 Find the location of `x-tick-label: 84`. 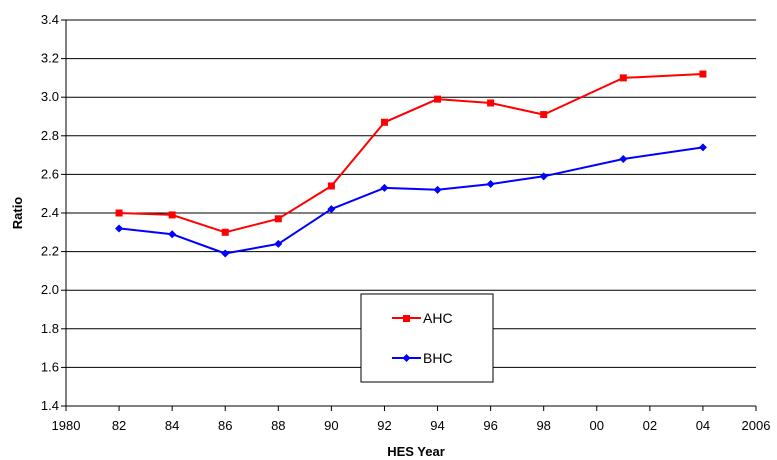

x-tick-label: 84 is located at coordinates (172, 425).